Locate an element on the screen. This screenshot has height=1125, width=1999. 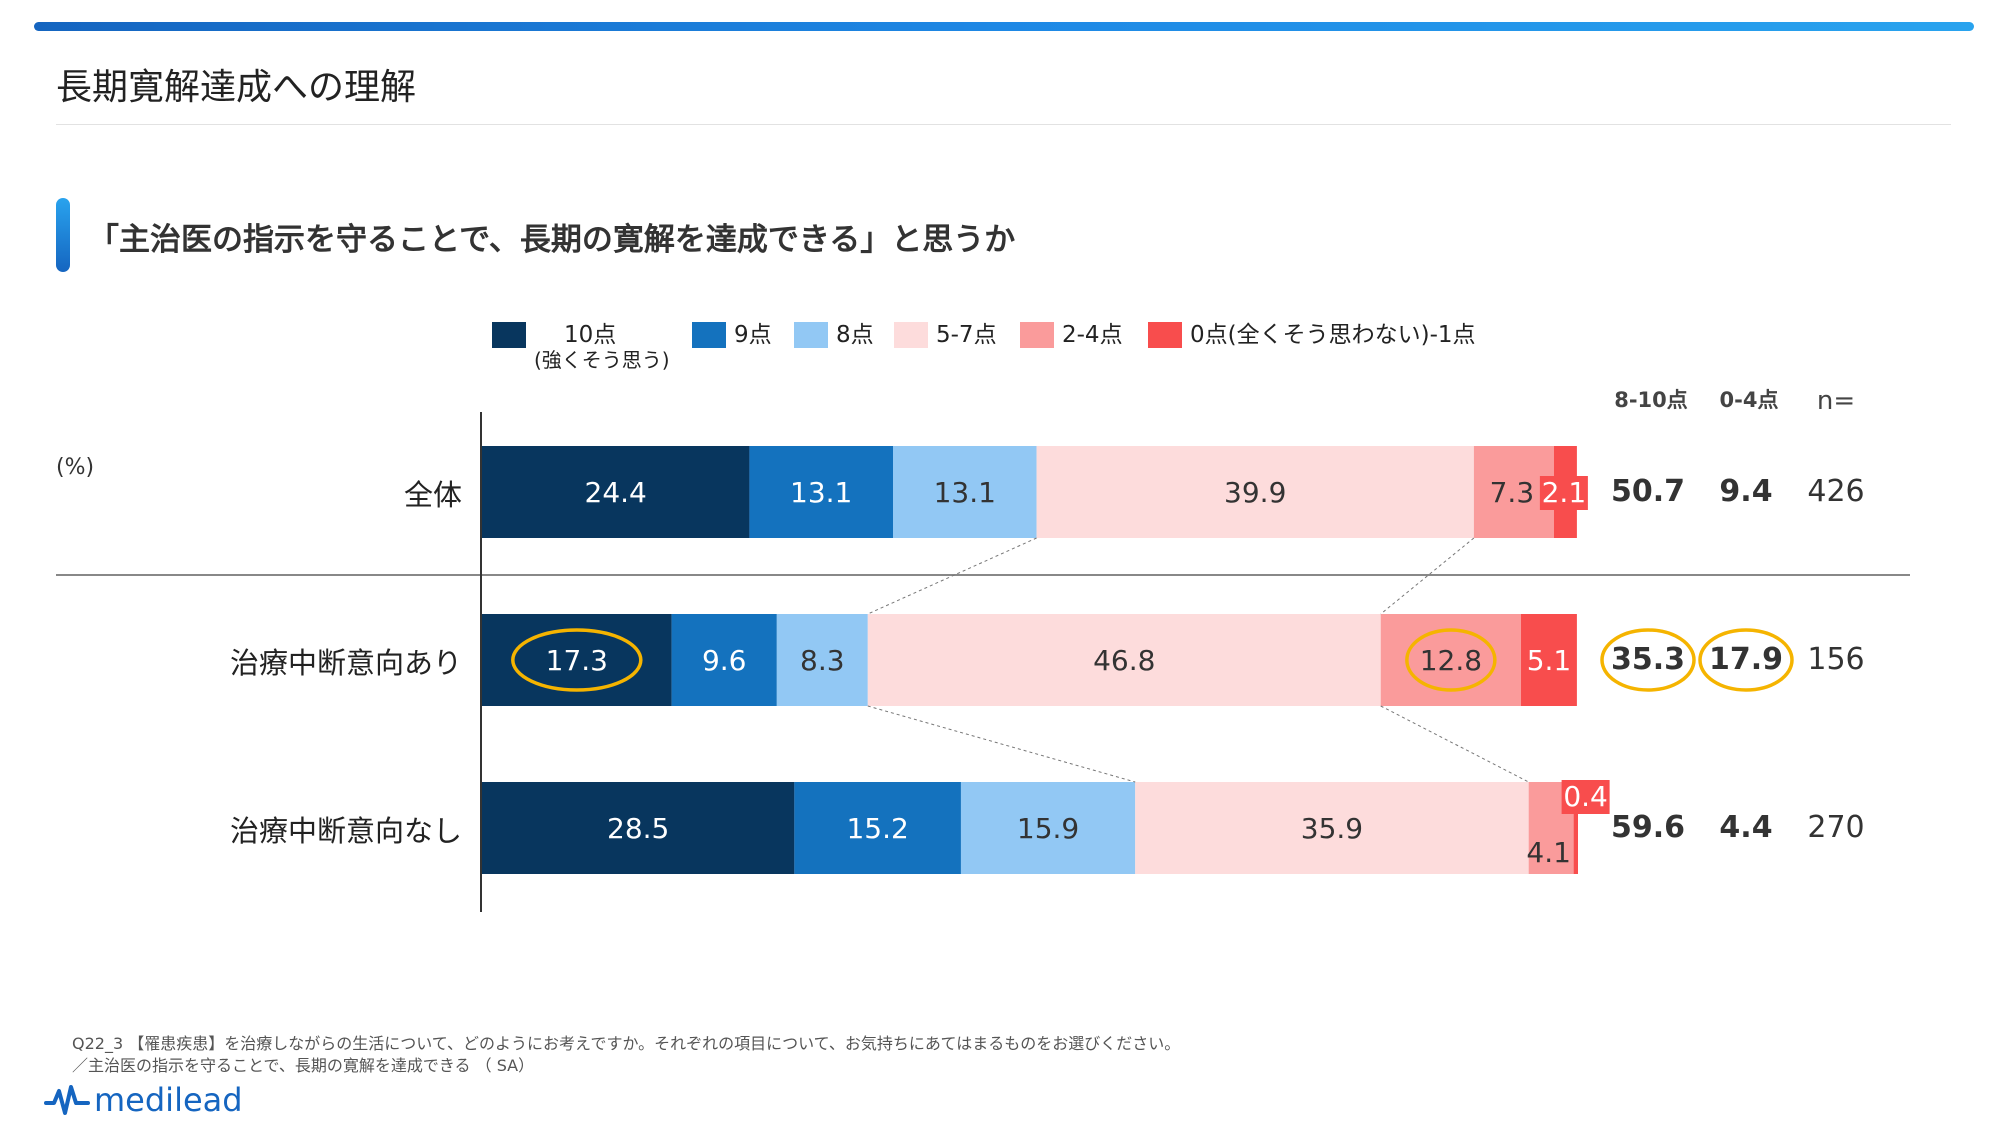
bar-segment-r2-s3 is located at coordinates (1332, 828).